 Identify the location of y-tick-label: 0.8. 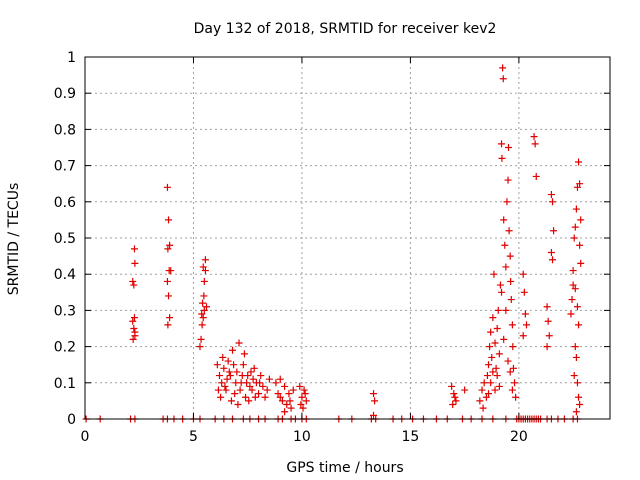
(65, 130).